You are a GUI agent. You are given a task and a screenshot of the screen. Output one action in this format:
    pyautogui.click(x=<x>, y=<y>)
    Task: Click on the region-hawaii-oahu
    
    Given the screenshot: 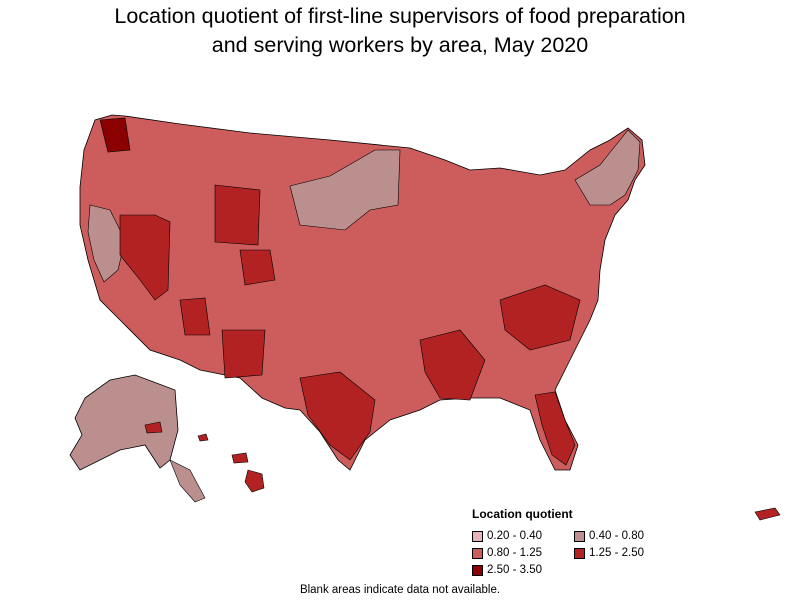 What is the action you would take?
    pyautogui.click(x=203, y=437)
    